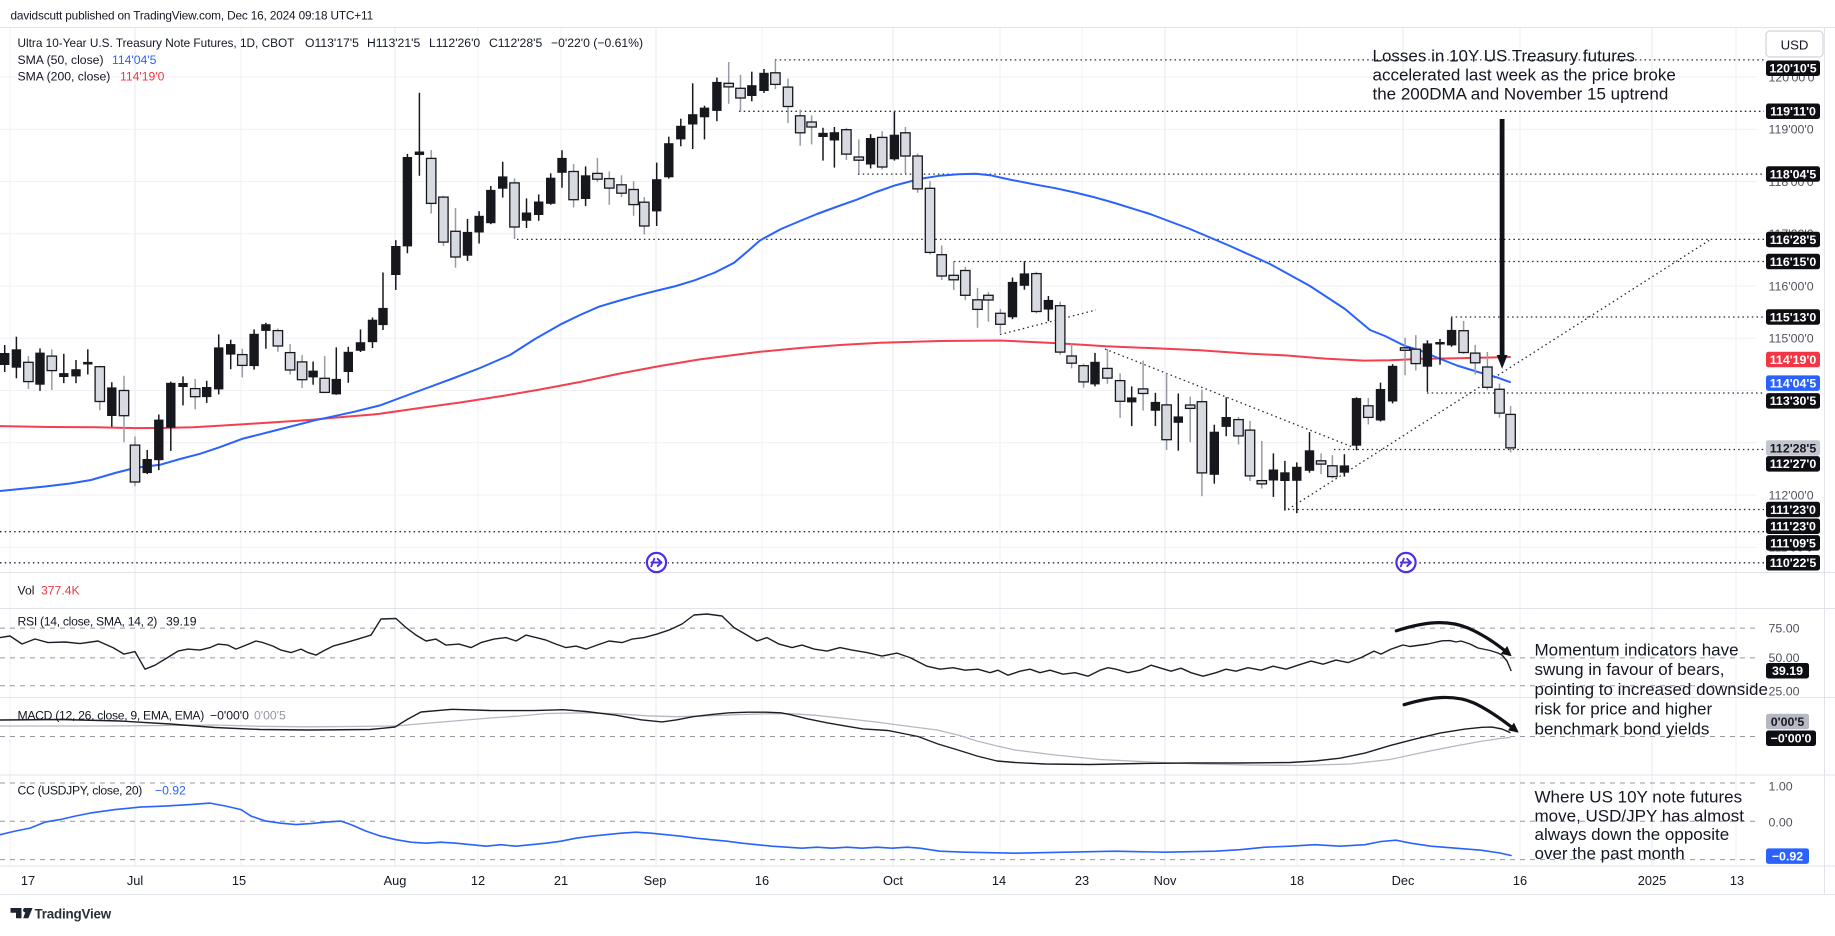 This screenshot has height=936, width=1835. What do you see at coordinates (111, 716) in the screenshot?
I see `svg-text:MACD (12, 26, close, 9, EMA, E: MACD (12, 26, close, 9, EMA, EMA)` at bounding box center [111, 716].